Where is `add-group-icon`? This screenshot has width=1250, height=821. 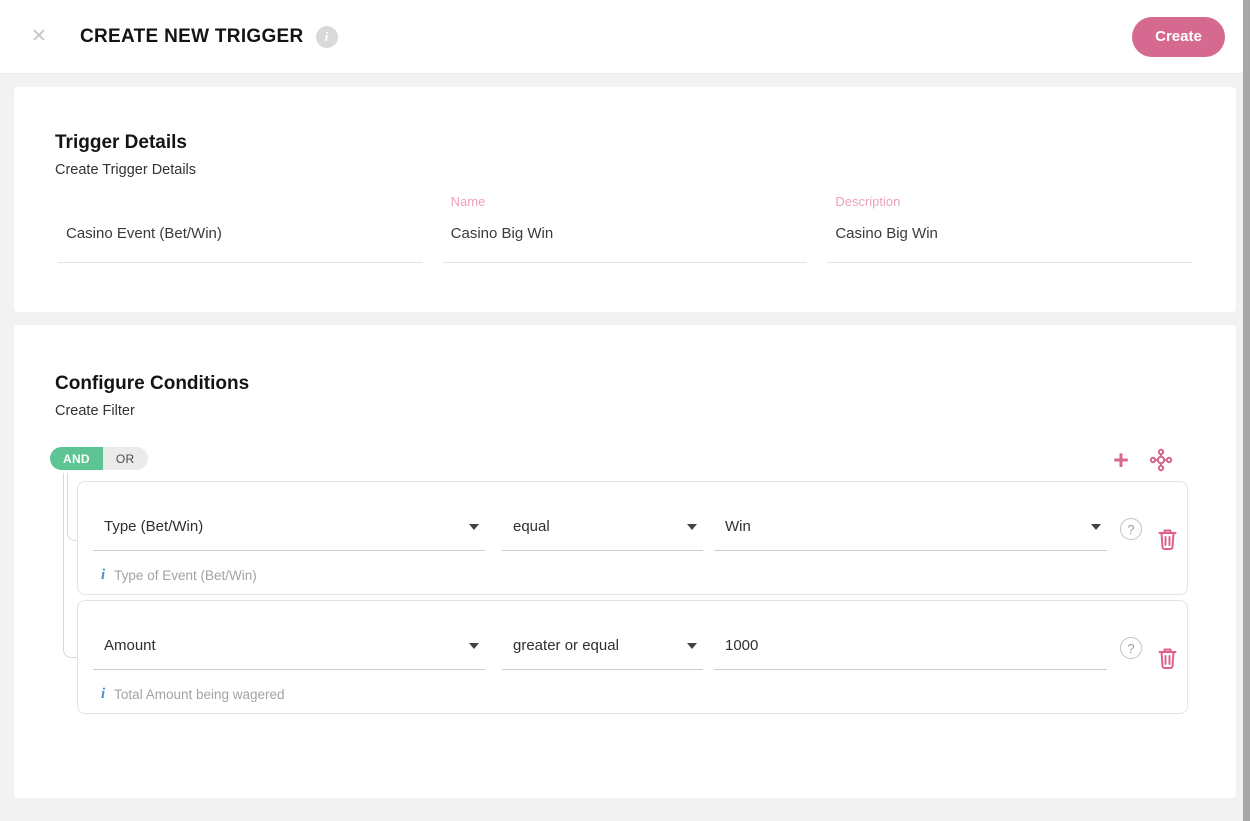
add-group-icon is located at coordinates (1161, 460).